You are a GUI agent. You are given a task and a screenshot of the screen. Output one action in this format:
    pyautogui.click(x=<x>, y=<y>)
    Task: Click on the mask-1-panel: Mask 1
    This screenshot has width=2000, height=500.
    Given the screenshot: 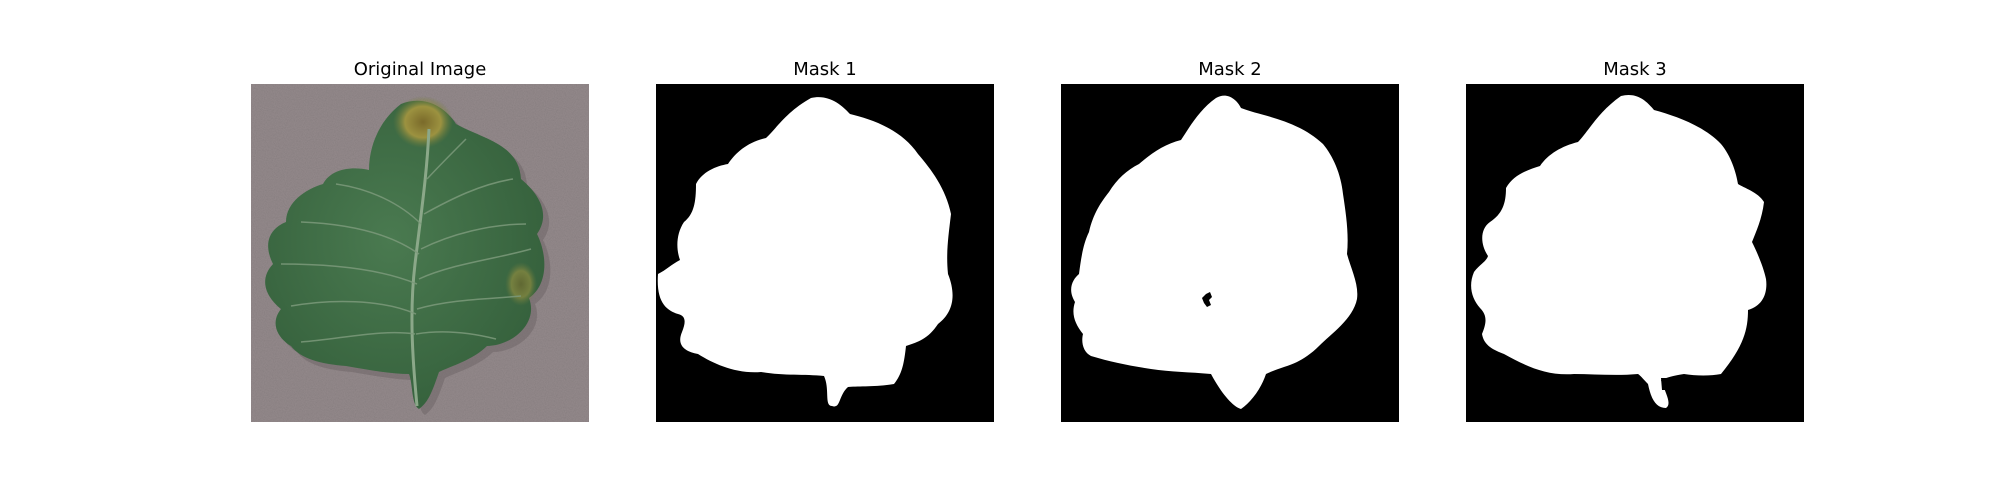 What is the action you would take?
    pyautogui.click(x=825, y=239)
    